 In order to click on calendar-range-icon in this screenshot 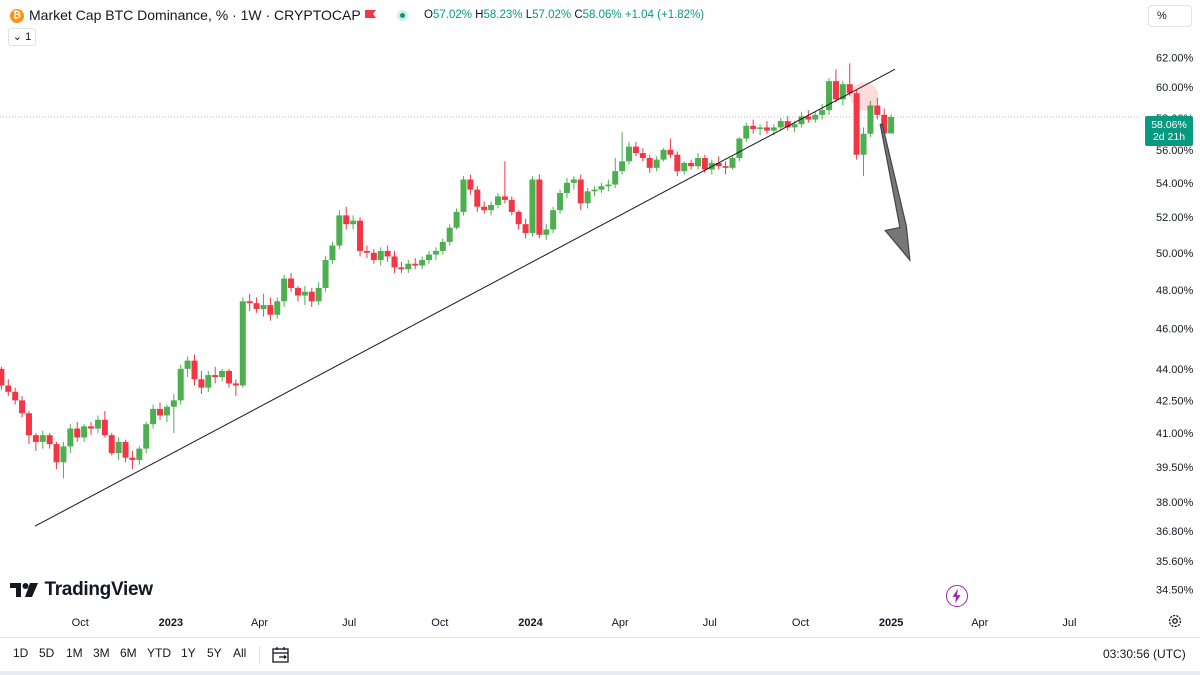, I will do `click(281, 655)`.